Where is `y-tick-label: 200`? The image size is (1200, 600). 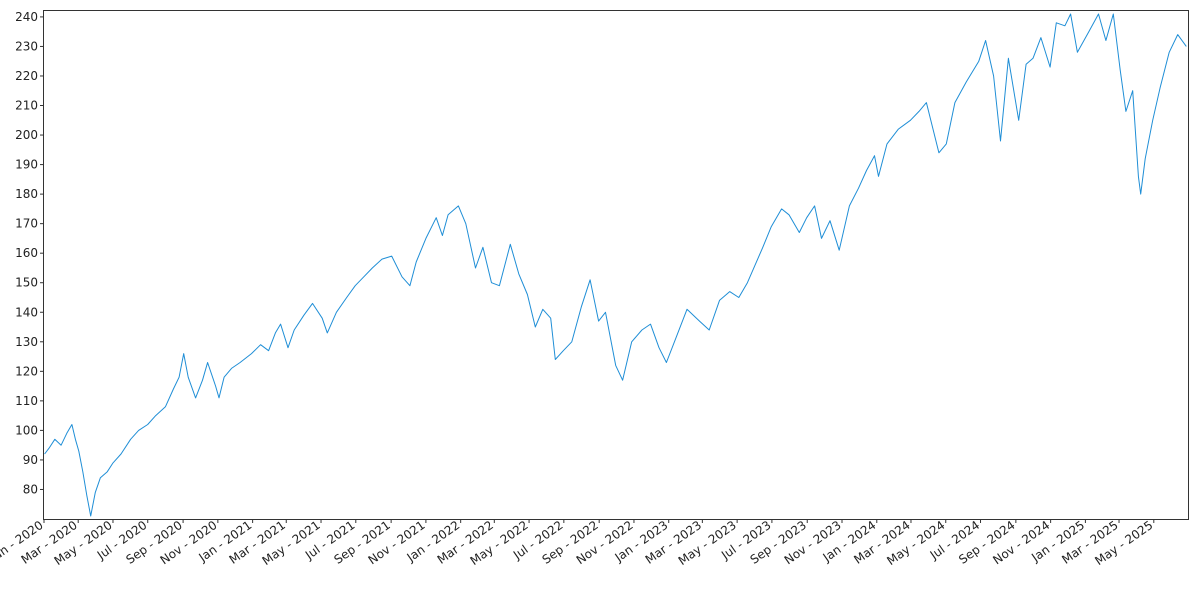 y-tick-label: 200 is located at coordinates (26, 135).